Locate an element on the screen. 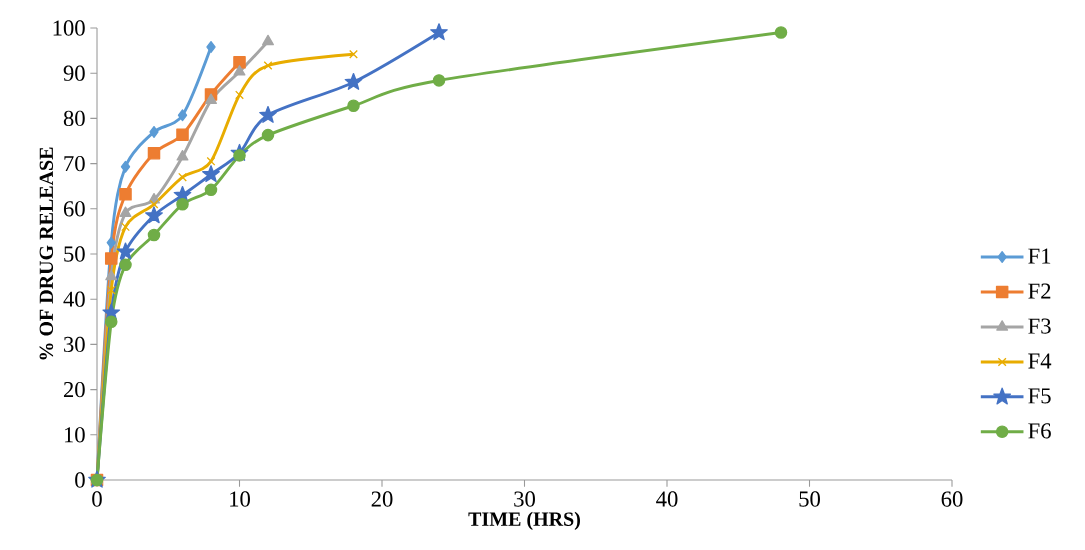 Image resolution: width=1085 pixels, height=550 pixels. y-tick-label: 60 is located at coordinates (74, 209).